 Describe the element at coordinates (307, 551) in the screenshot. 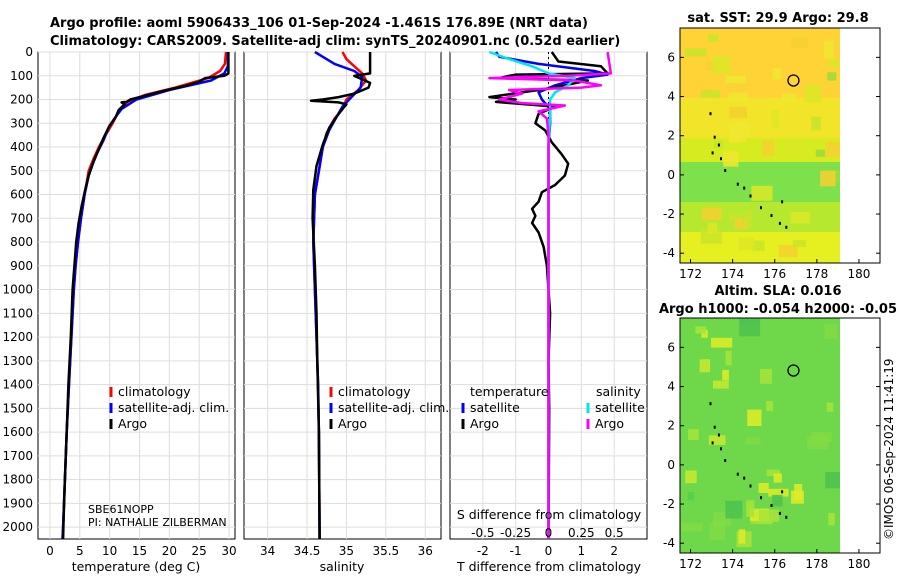

I see `x-tick-label: 34.5` at that location.